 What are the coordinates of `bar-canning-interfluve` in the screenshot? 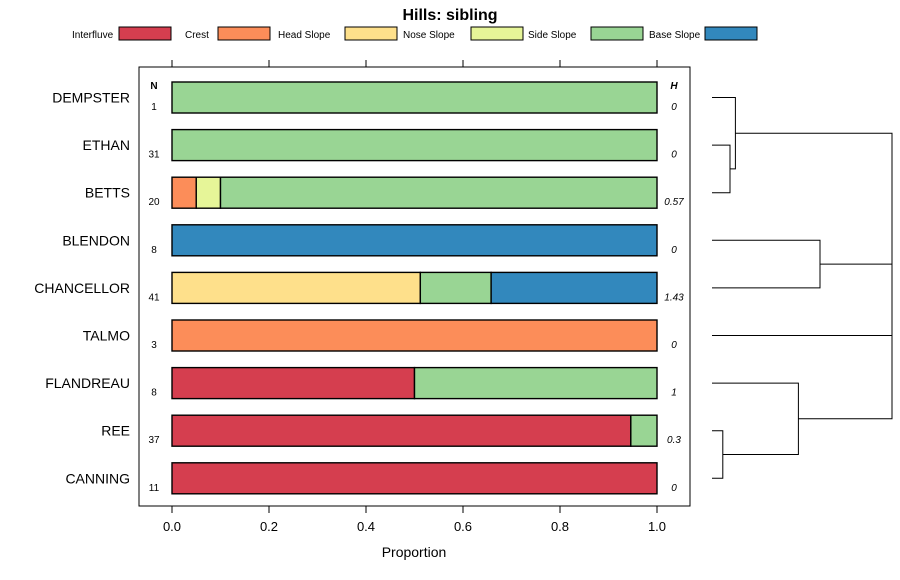 It's located at (414, 478).